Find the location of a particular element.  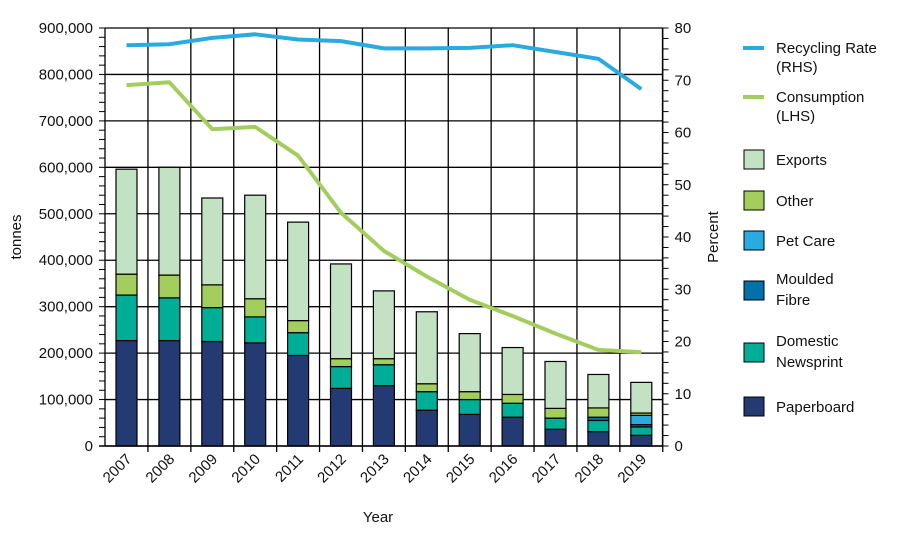

y-axis-right-label: Percent is located at coordinates (713, 236).